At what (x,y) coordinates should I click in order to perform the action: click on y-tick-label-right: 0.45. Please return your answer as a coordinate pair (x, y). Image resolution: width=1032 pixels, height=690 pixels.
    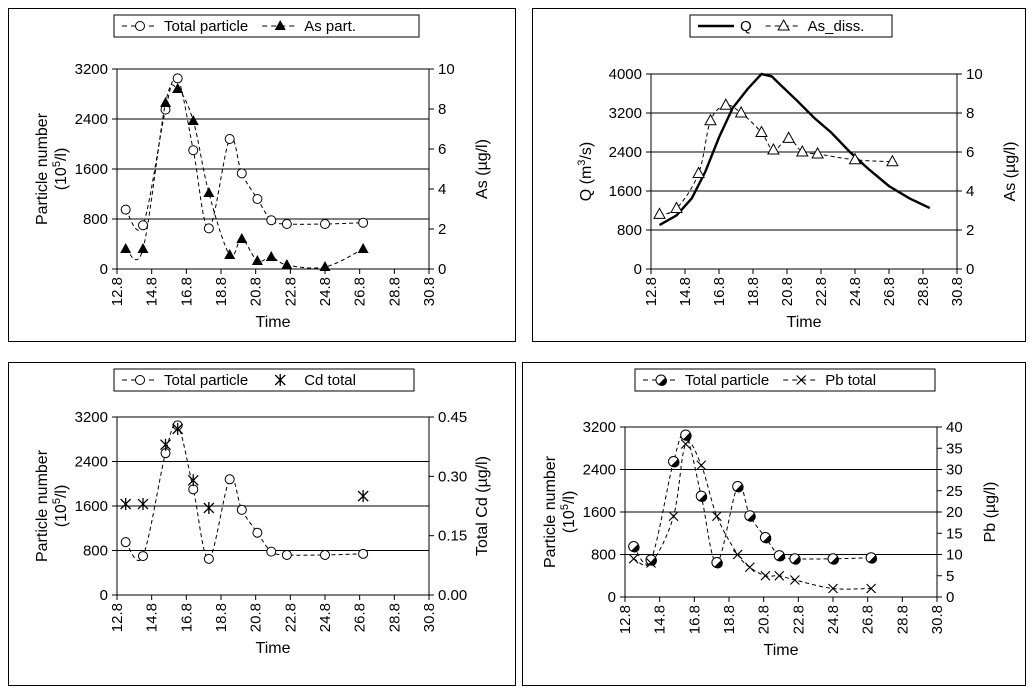
    Looking at the image, I should click on (452, 417).